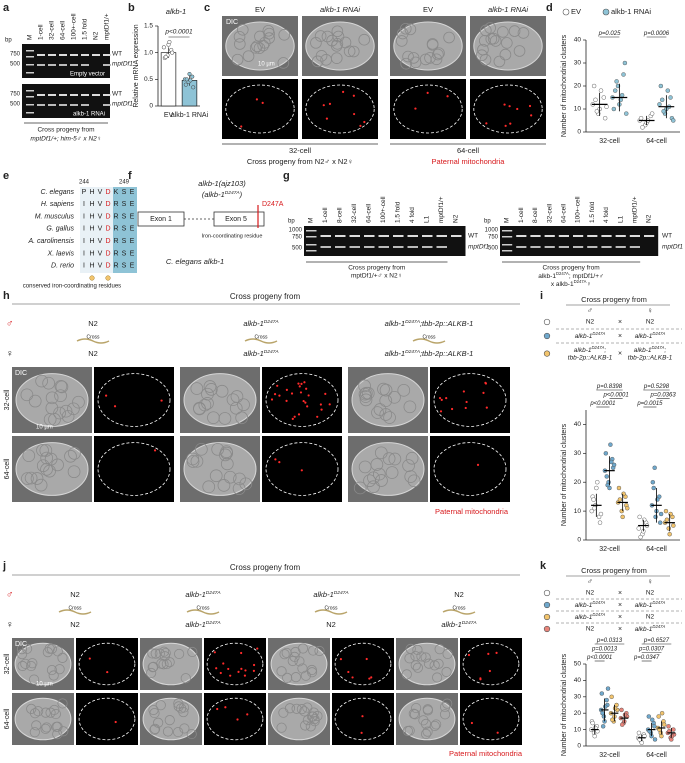 The width and height of the screenshot is (685, 763). I want to click on label: Empty vector, so click(87, 75).